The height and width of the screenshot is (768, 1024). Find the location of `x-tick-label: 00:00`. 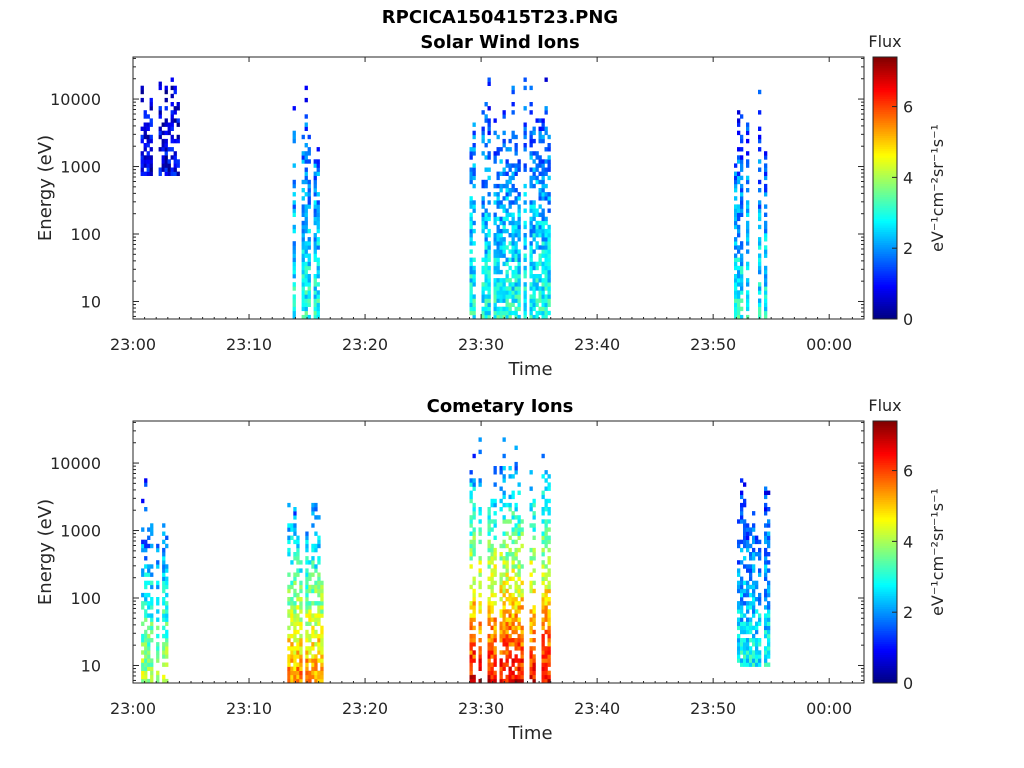

x-tick-label: 00:00 is located at coordinates (829, 344).